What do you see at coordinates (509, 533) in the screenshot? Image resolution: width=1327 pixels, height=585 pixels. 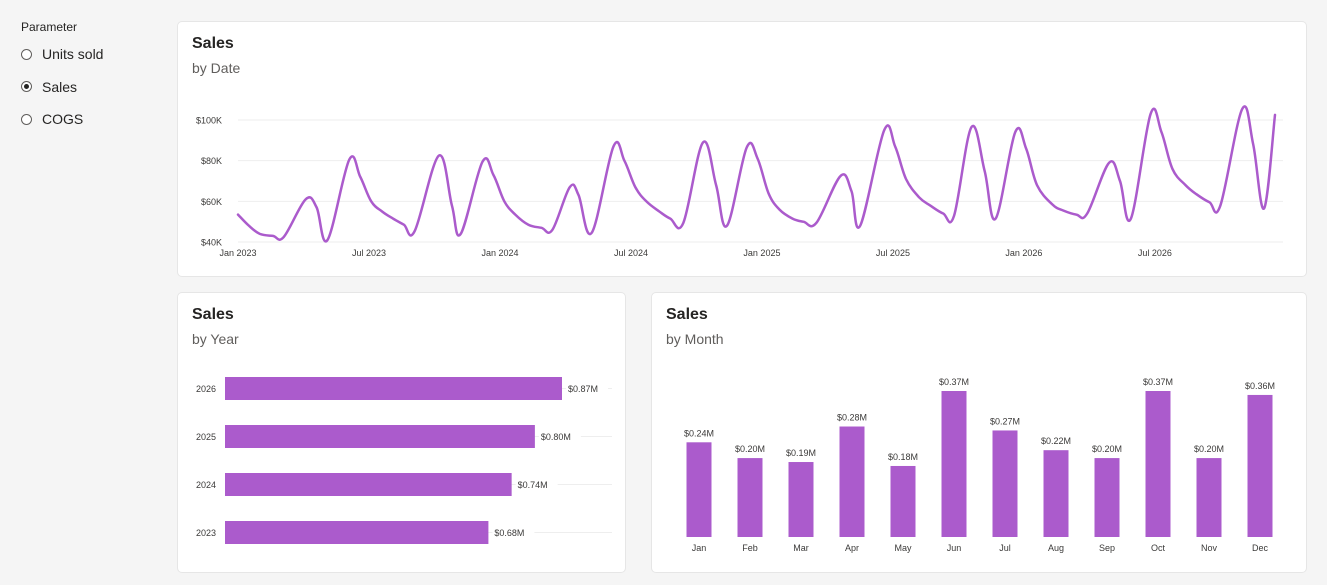 I see `data-label: $0.68M` at bounding box center [509, 533].